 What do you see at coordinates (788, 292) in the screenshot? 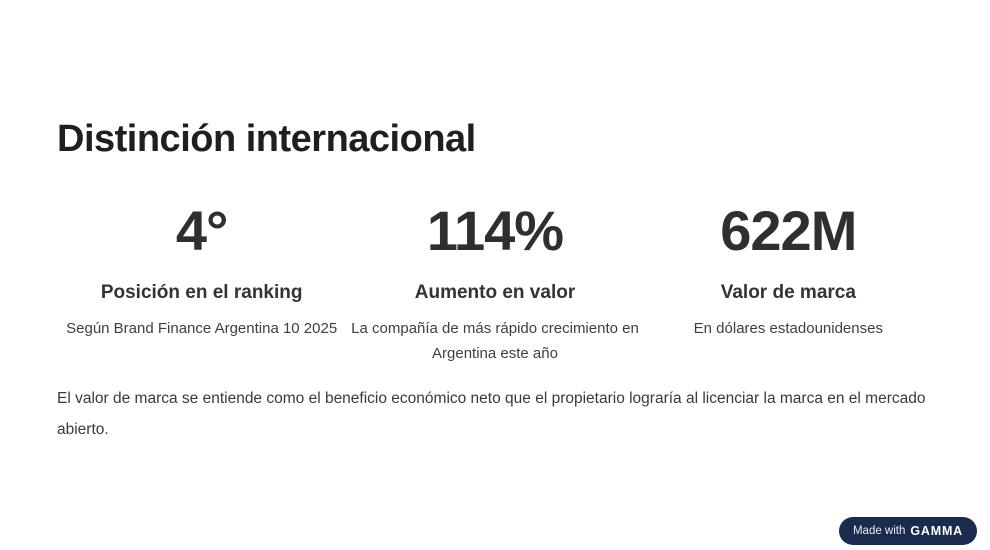
I see `stat-label-brand: Valor de marca` at bounding box center [788, 292].